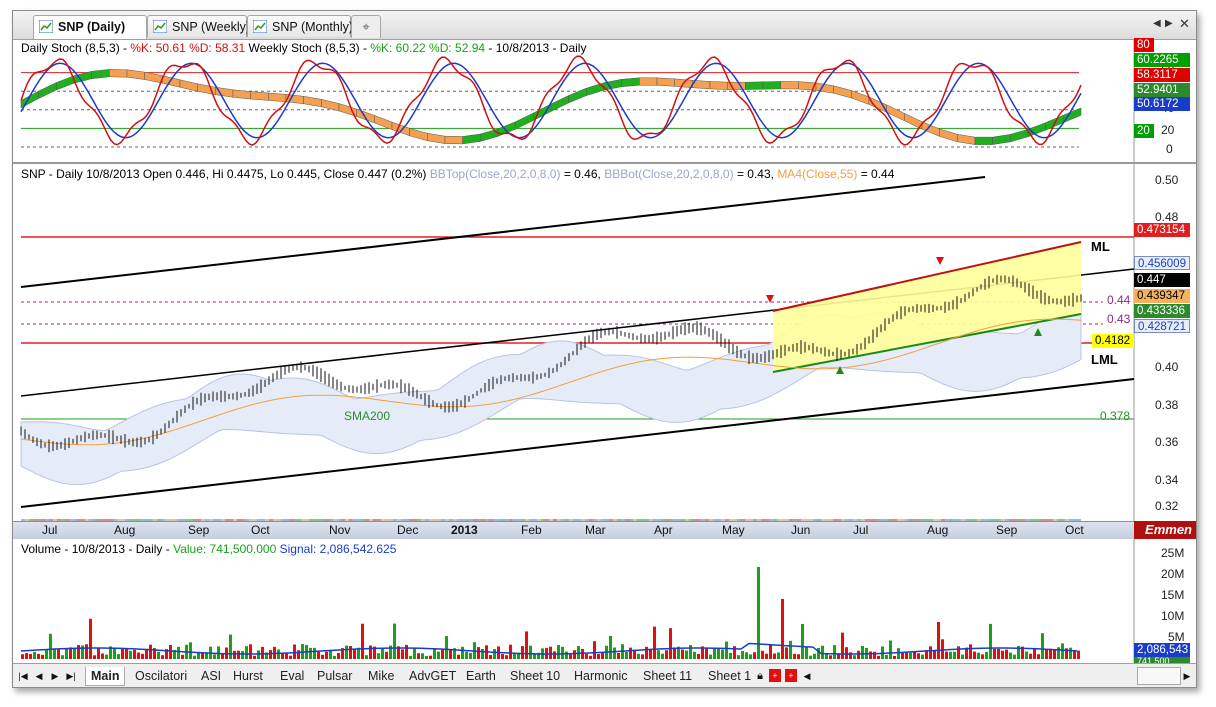 This screenshot has width=1216, height=707. Describe the element at coordinates (433, 676) in the screenshot. I see `sheet-tab: AdvGET` at that location.